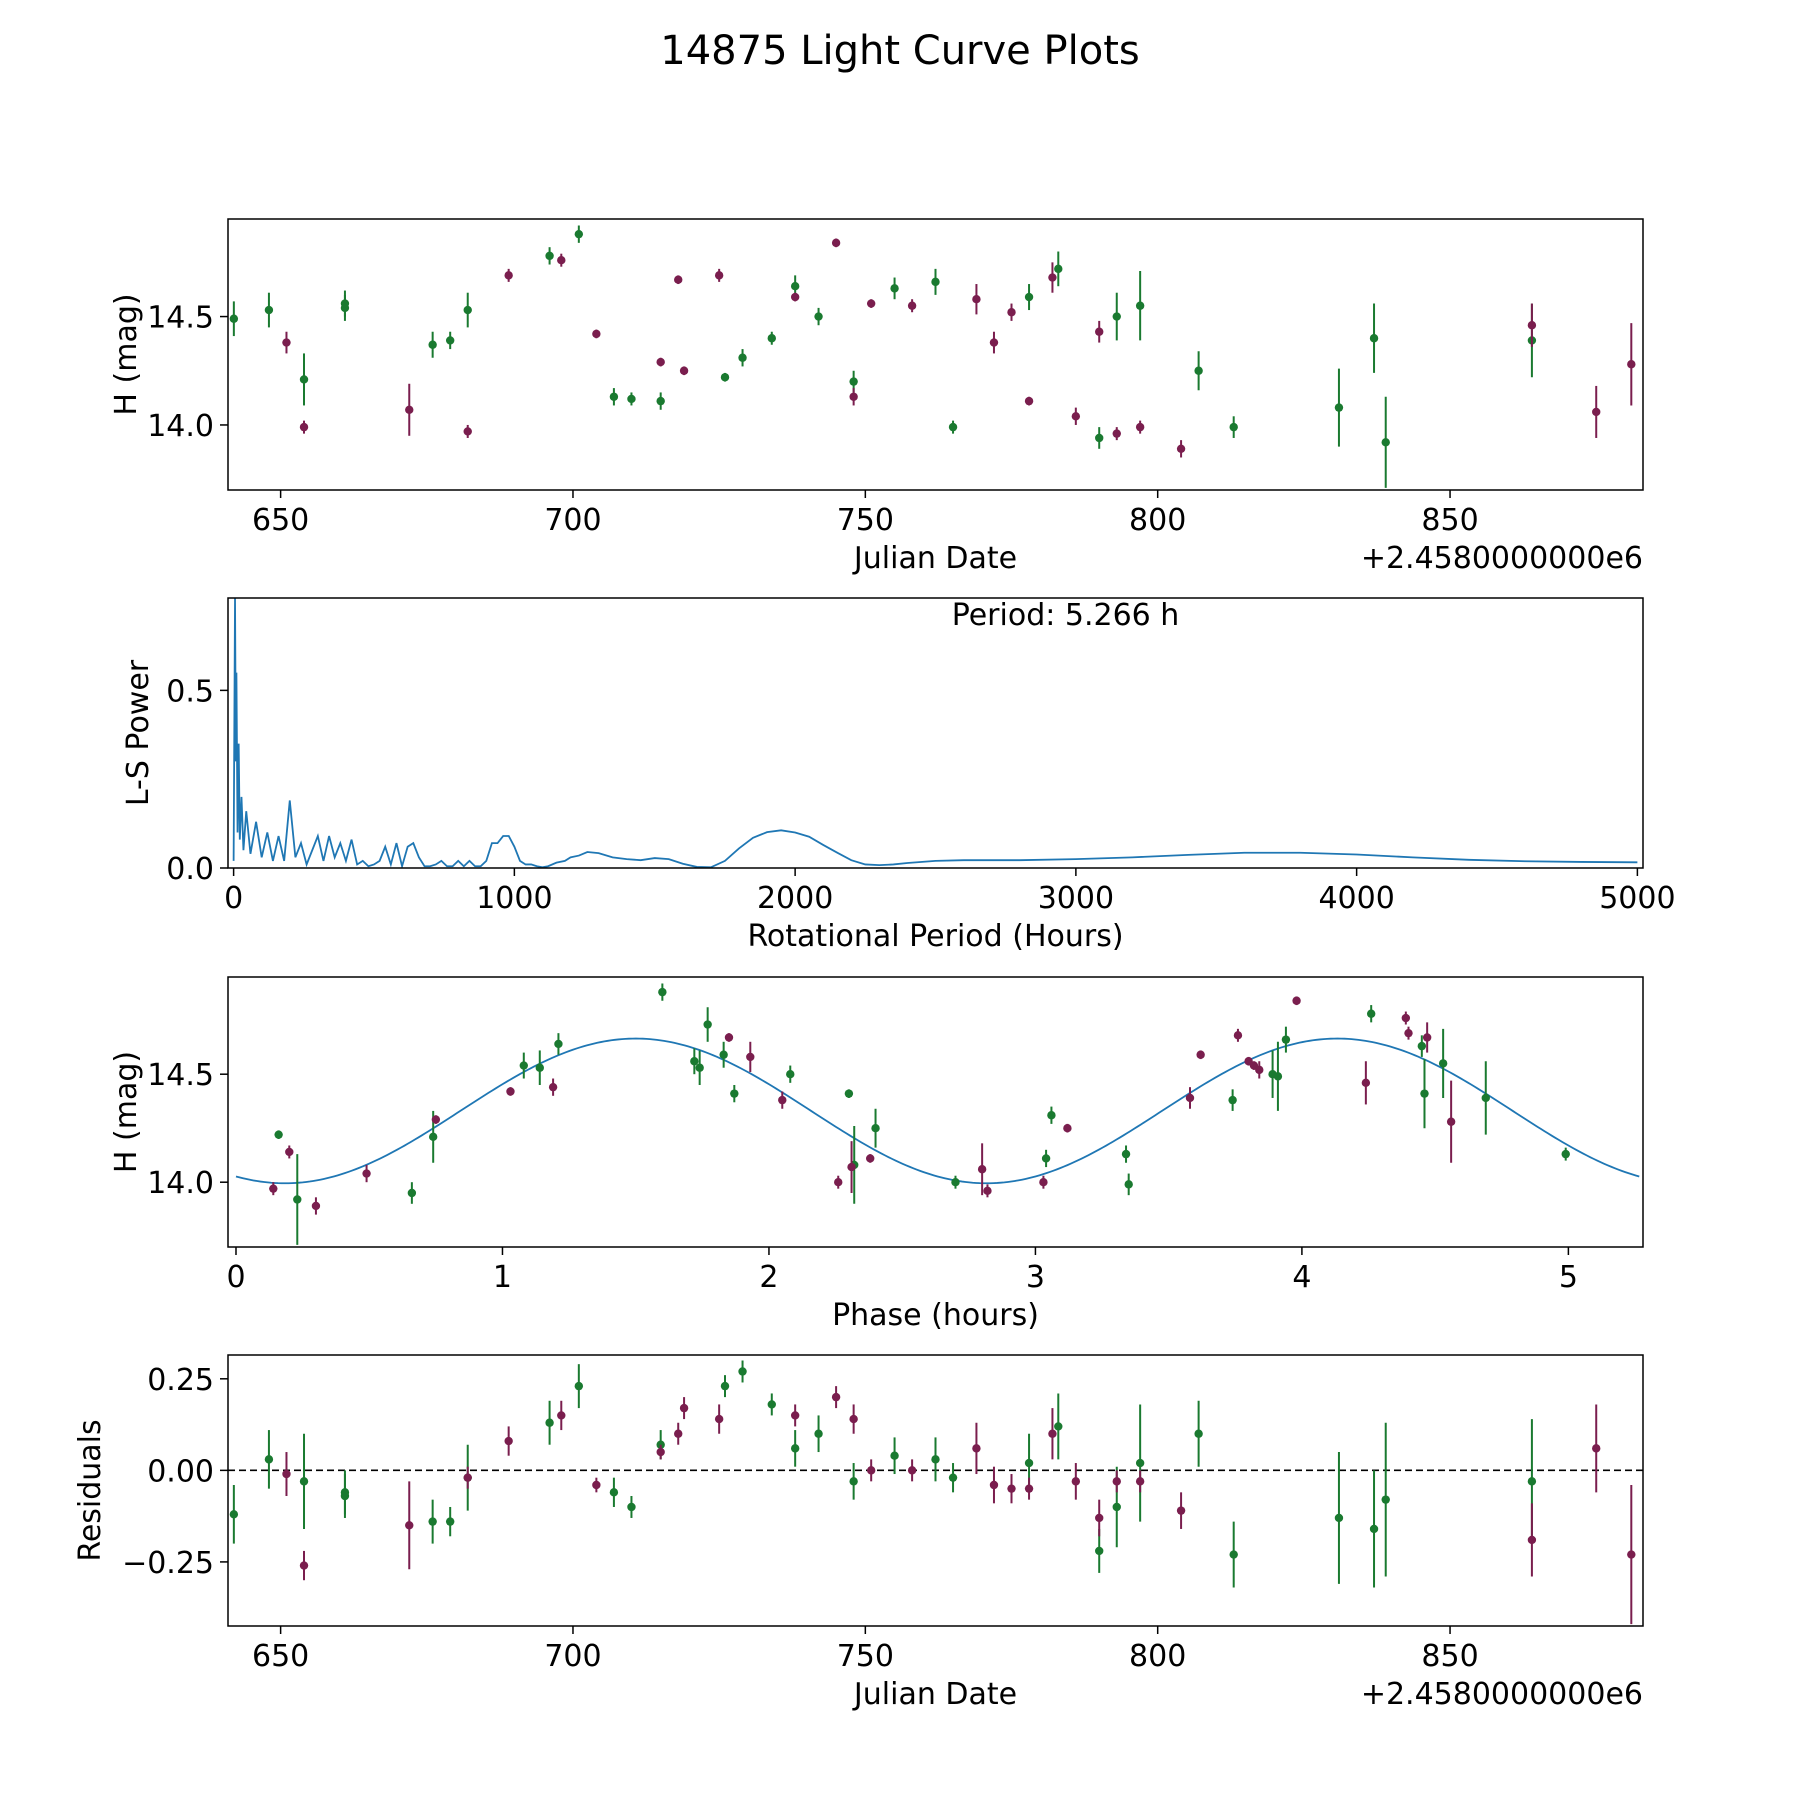 This screenshot has width=1800, height=1800. Describe the element at coordinates (1568, 1277) in the screenshot. I see `x-tick-label: 5` at that location.